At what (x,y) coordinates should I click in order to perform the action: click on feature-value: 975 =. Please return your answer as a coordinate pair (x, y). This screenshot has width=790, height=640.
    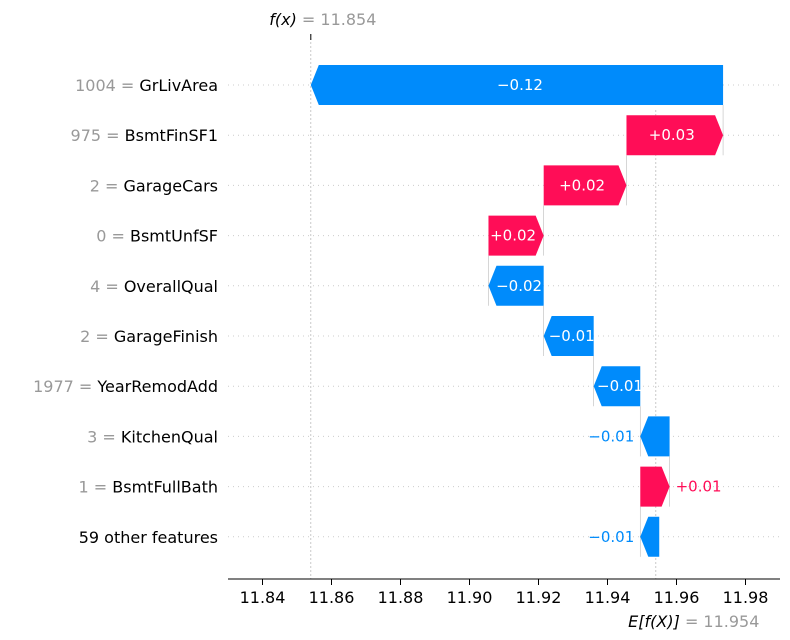
    Looking at the image, I should click on (98, 135).